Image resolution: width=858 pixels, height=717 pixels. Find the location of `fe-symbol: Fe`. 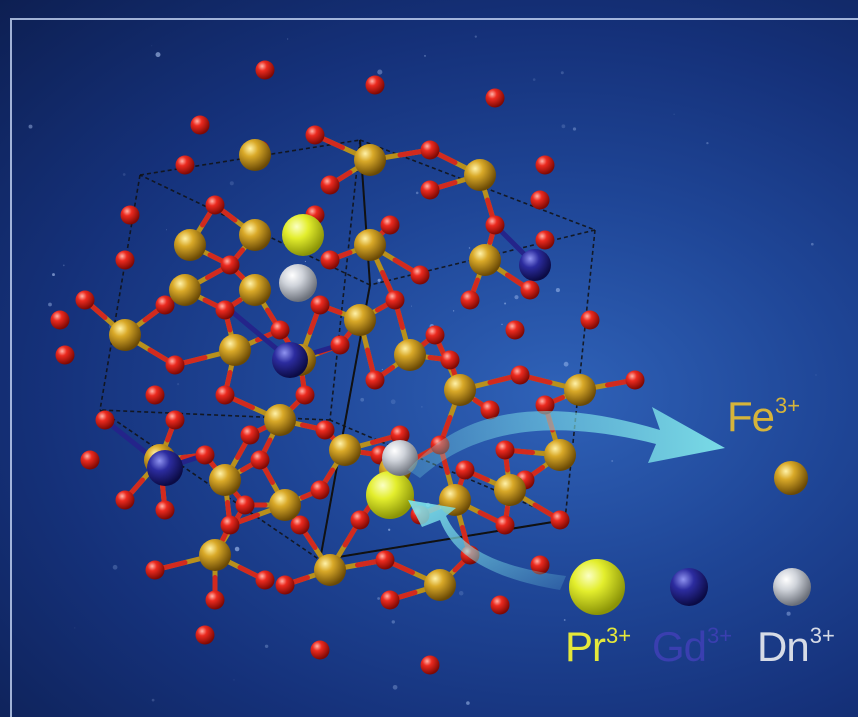

fe-symbol: Fe is located at coordinates (751, 416).